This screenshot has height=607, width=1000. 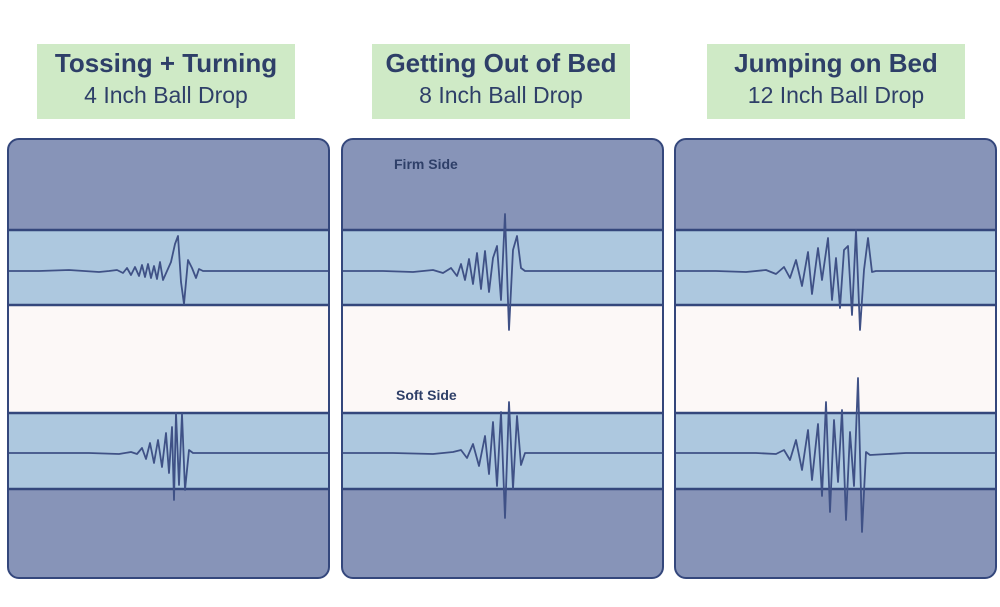 What do you see at coordinates (426, 395) in the screenshot?
I see `soft-side-label: Soft Side` at bounding box center [426, 395].